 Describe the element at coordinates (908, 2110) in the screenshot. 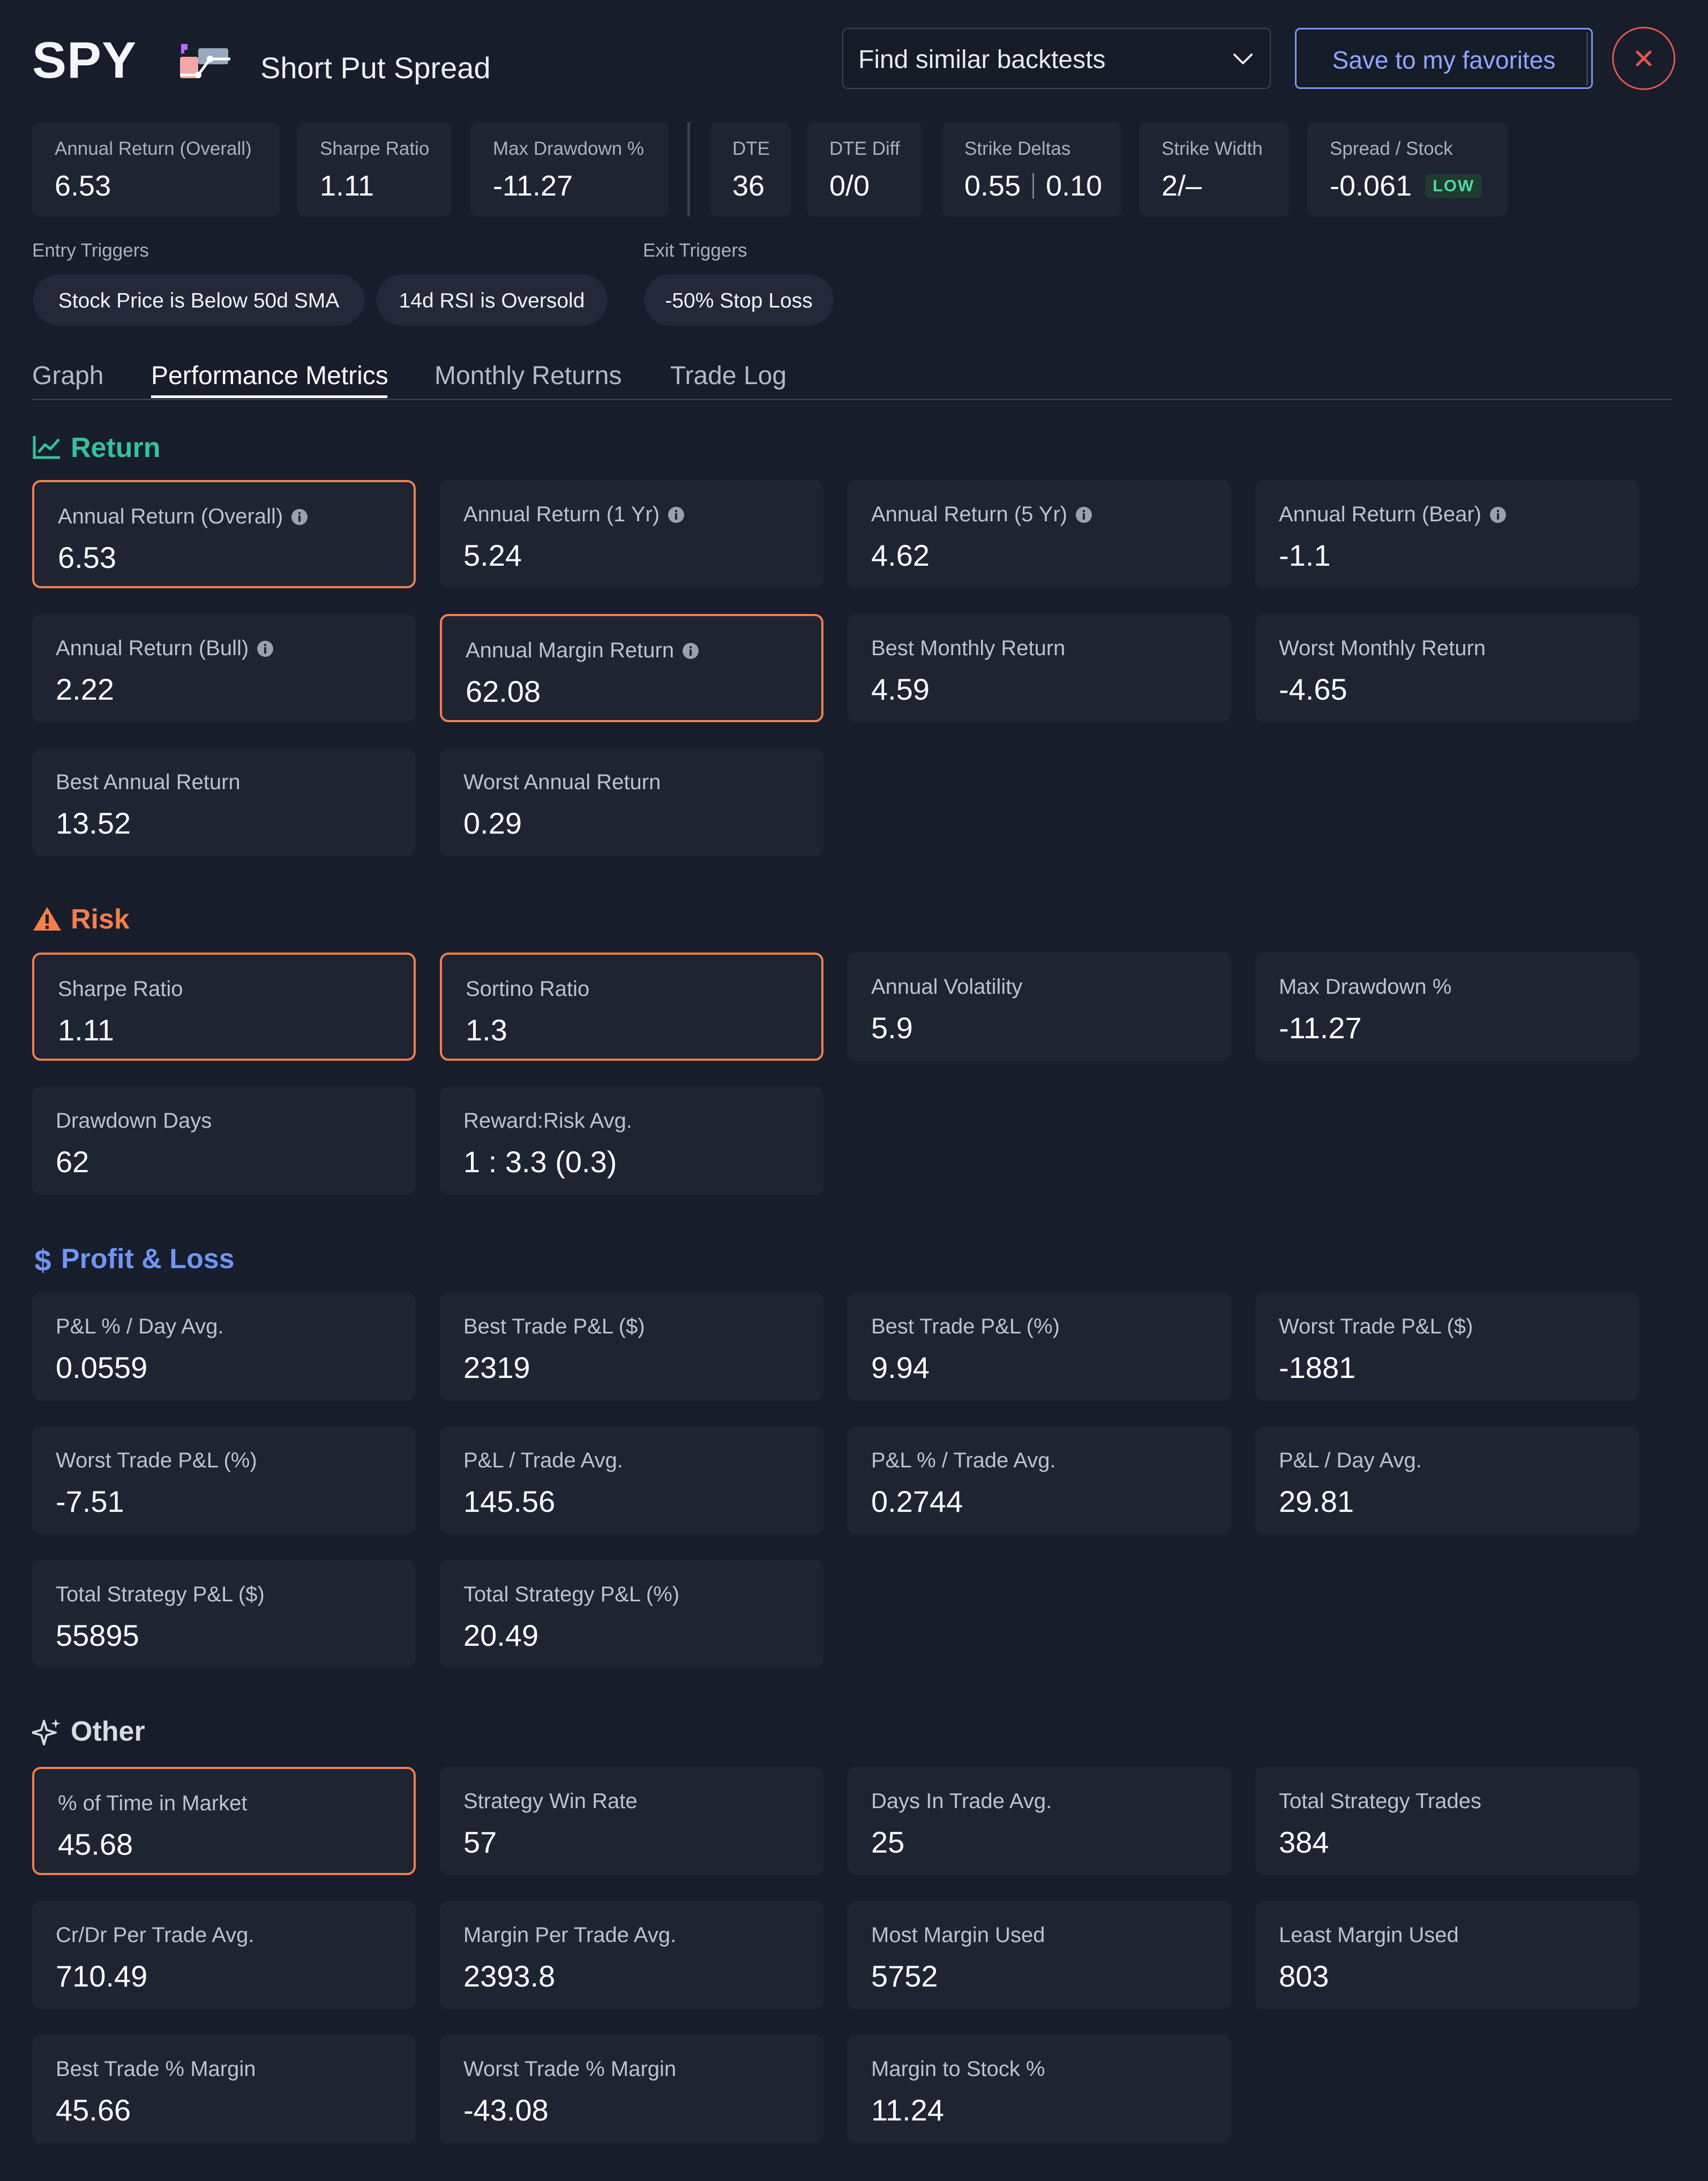

I see `metric-value: 11.24` at that location.